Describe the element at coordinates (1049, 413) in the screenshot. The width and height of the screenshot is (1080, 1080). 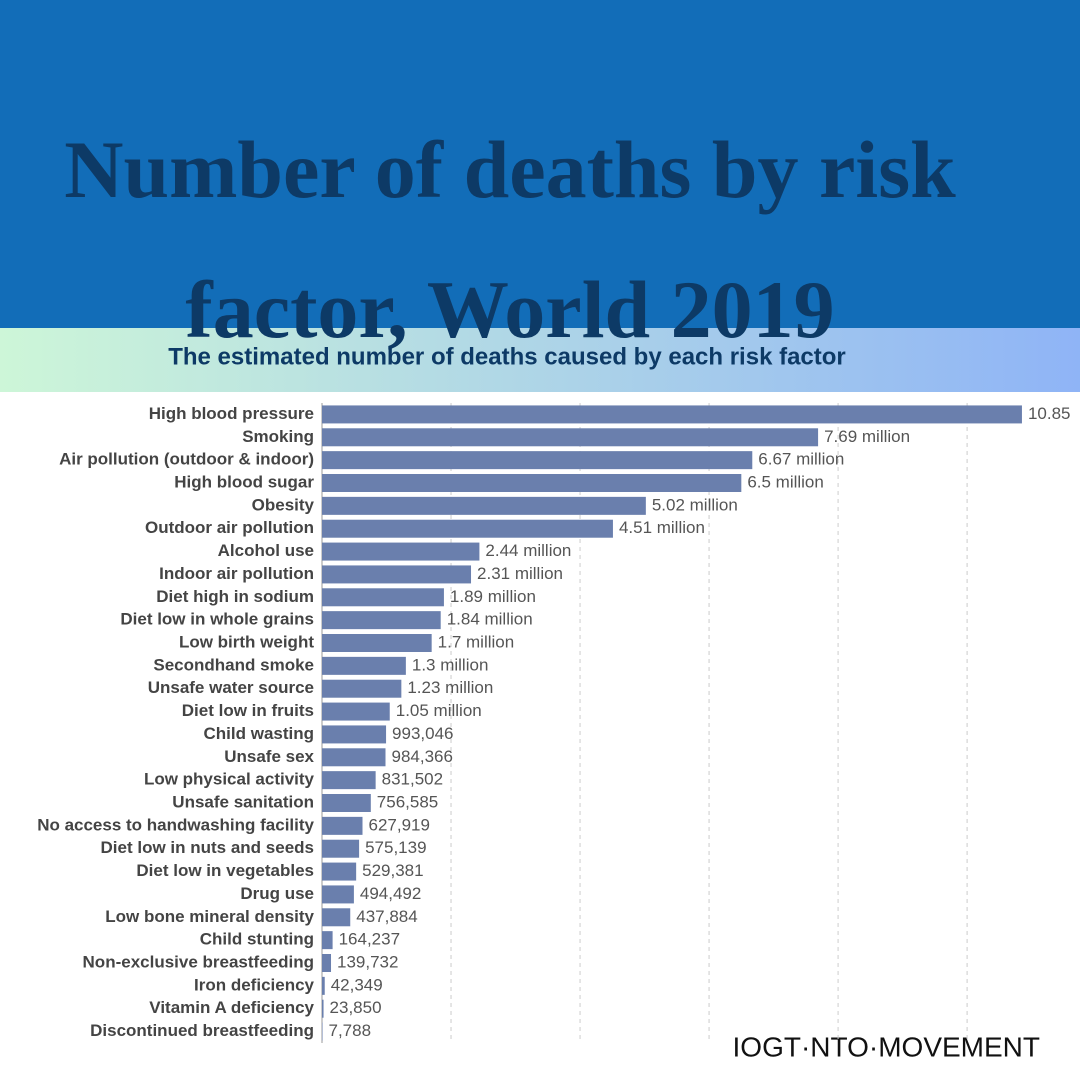
I see `value-label: 10.85` at that location.